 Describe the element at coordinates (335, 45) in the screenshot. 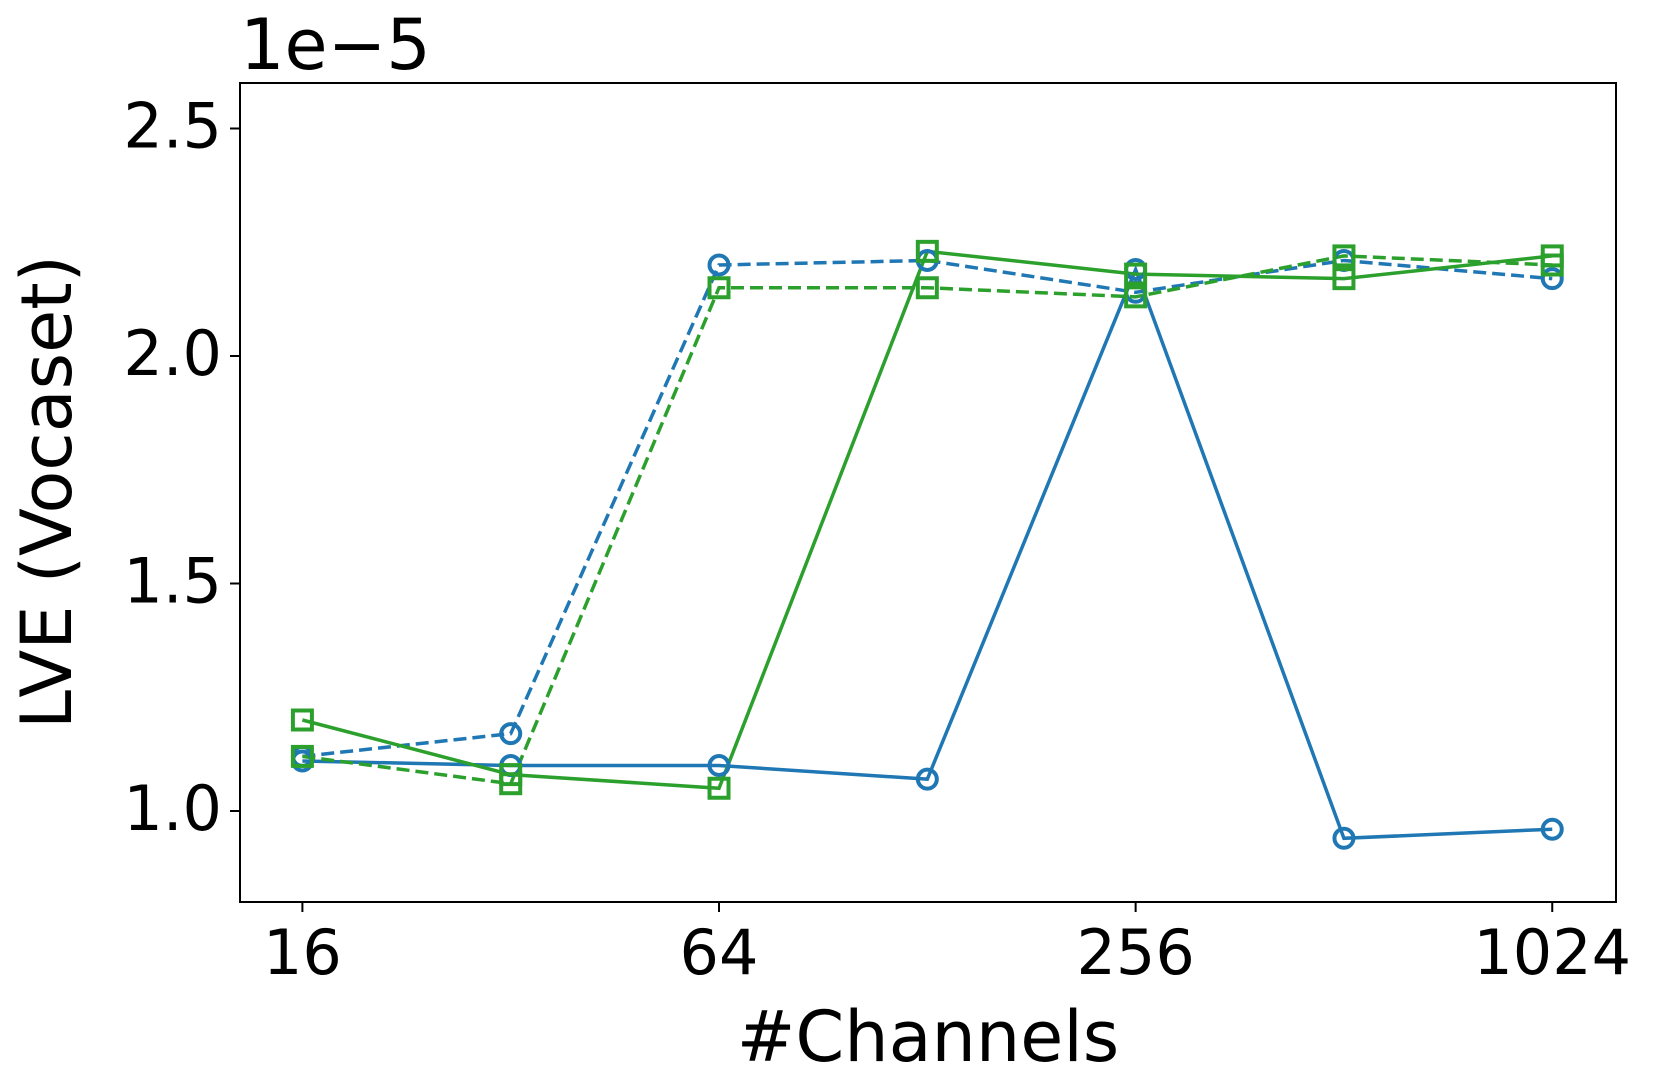

I see `y-offset-label: 1e−5` at that location.